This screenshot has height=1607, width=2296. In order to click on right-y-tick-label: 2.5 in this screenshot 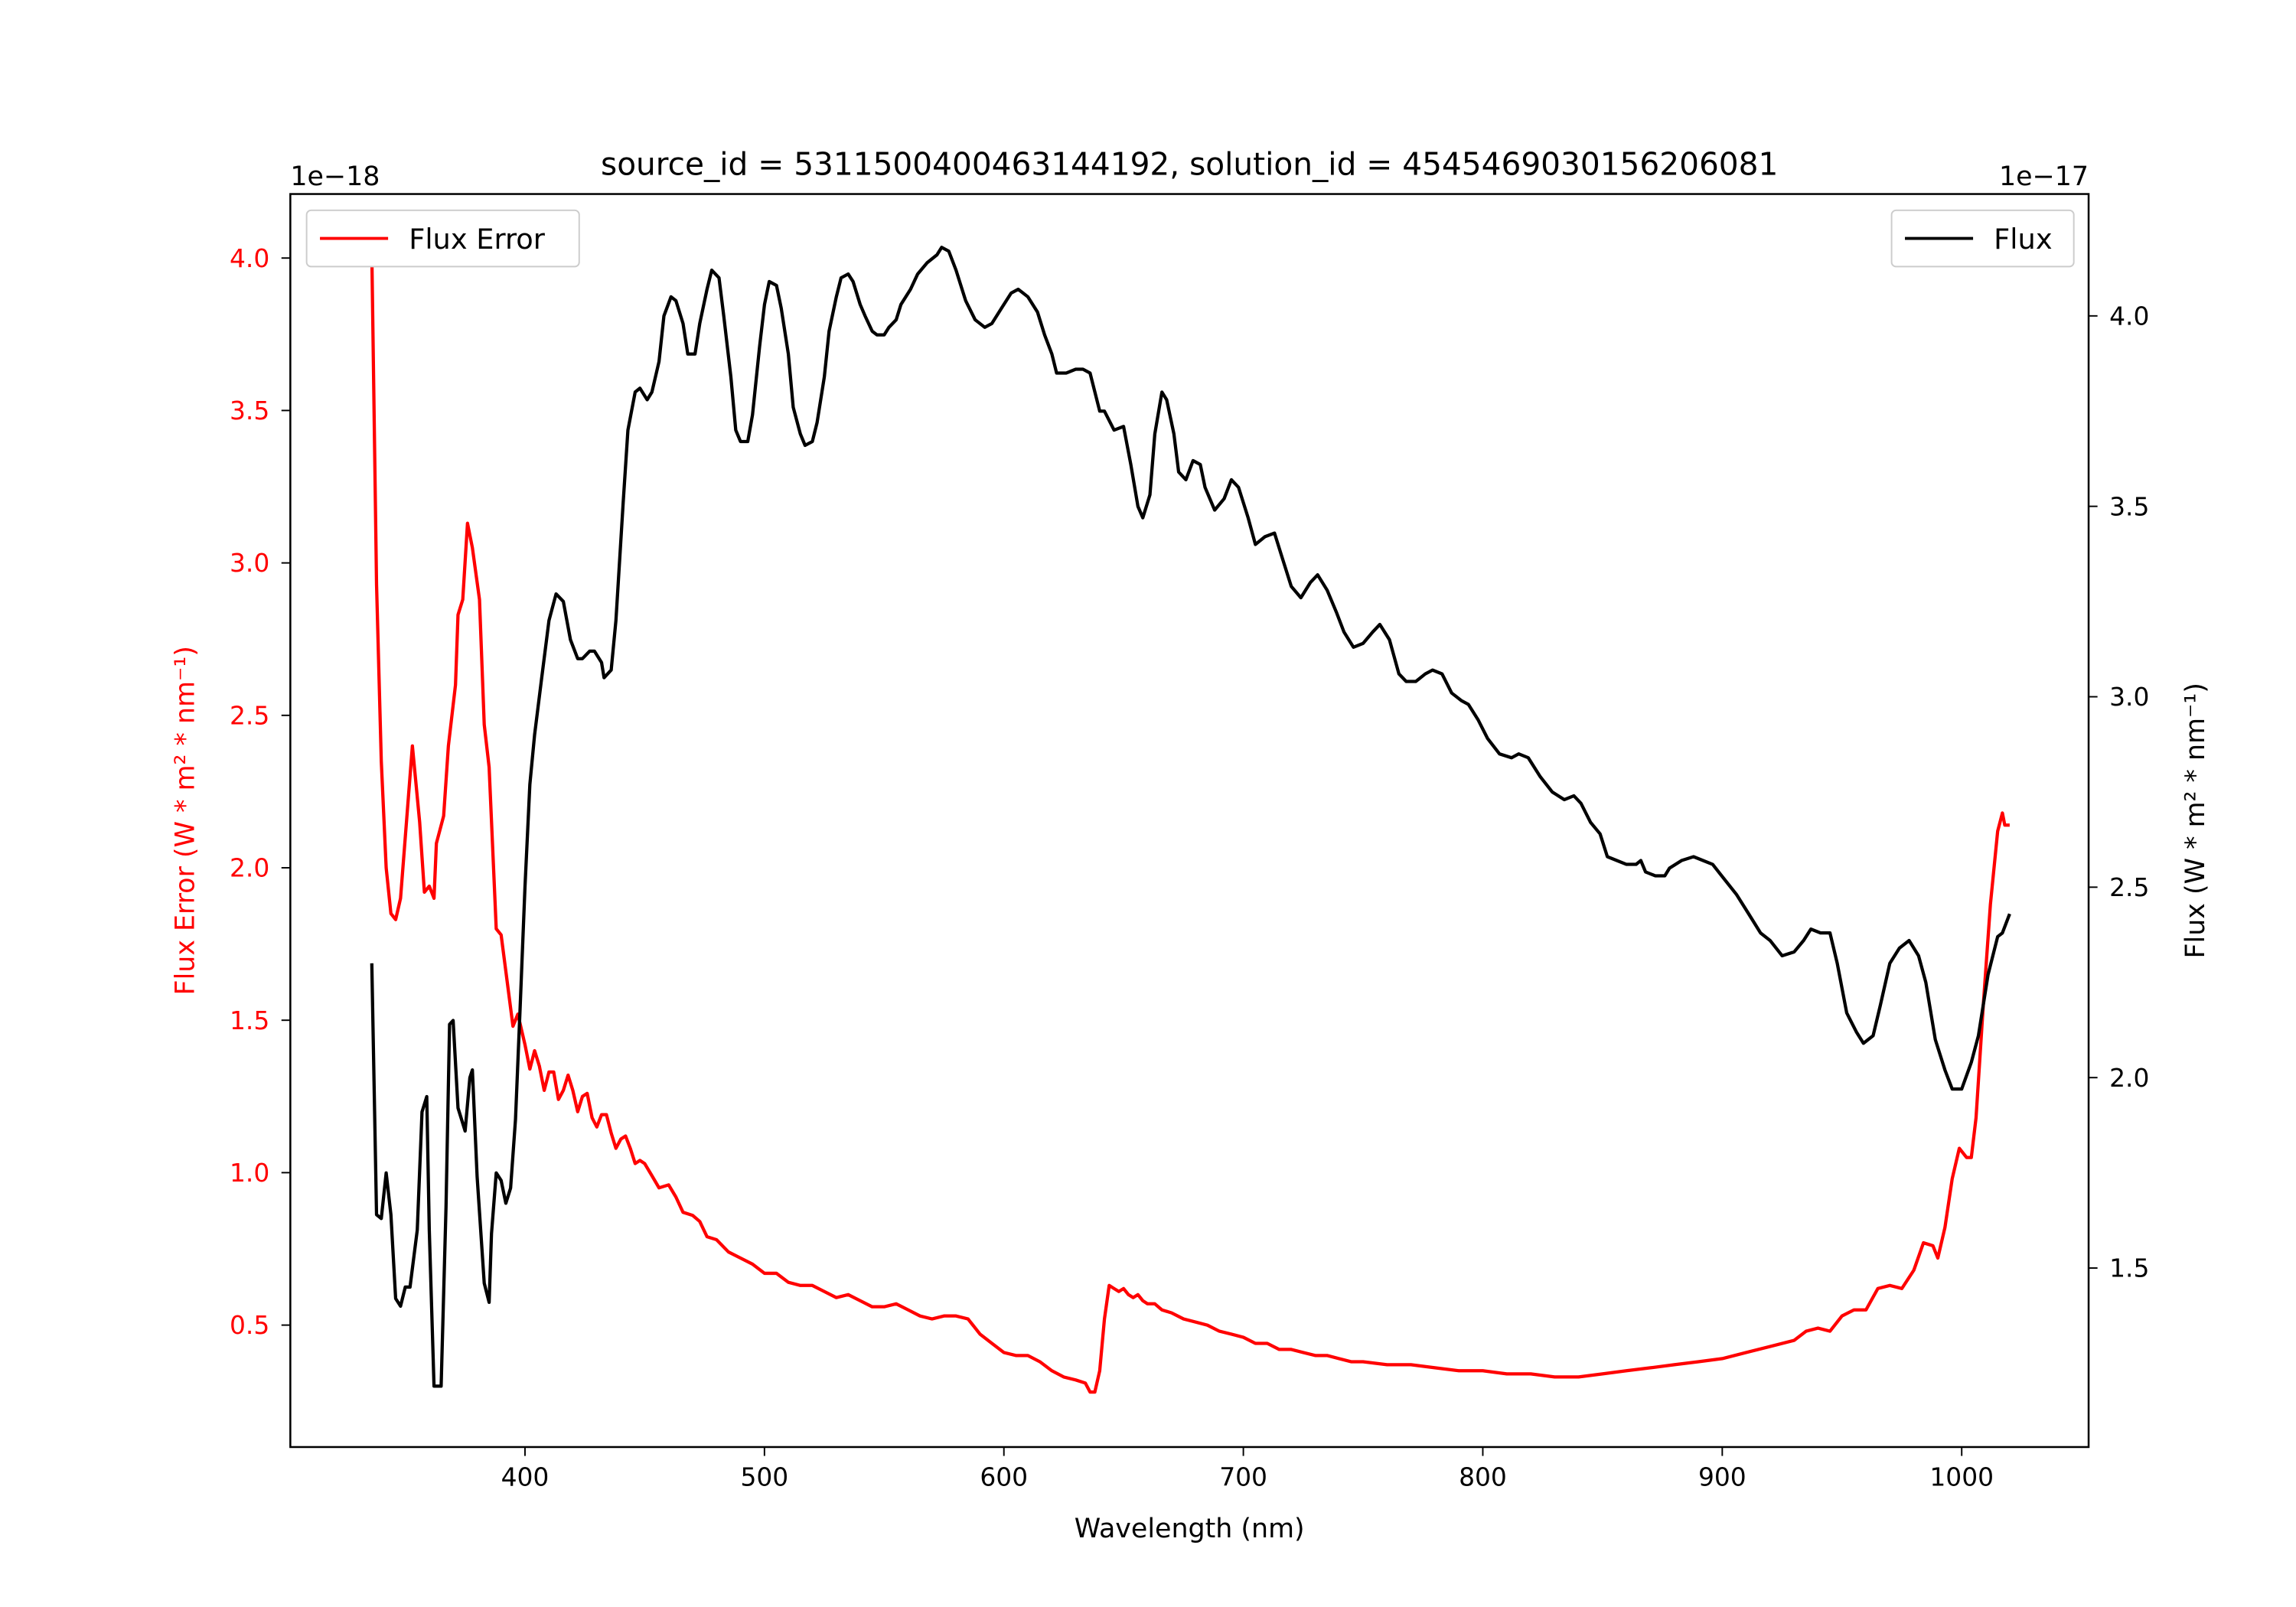, I will do `click(2129, 887)`.